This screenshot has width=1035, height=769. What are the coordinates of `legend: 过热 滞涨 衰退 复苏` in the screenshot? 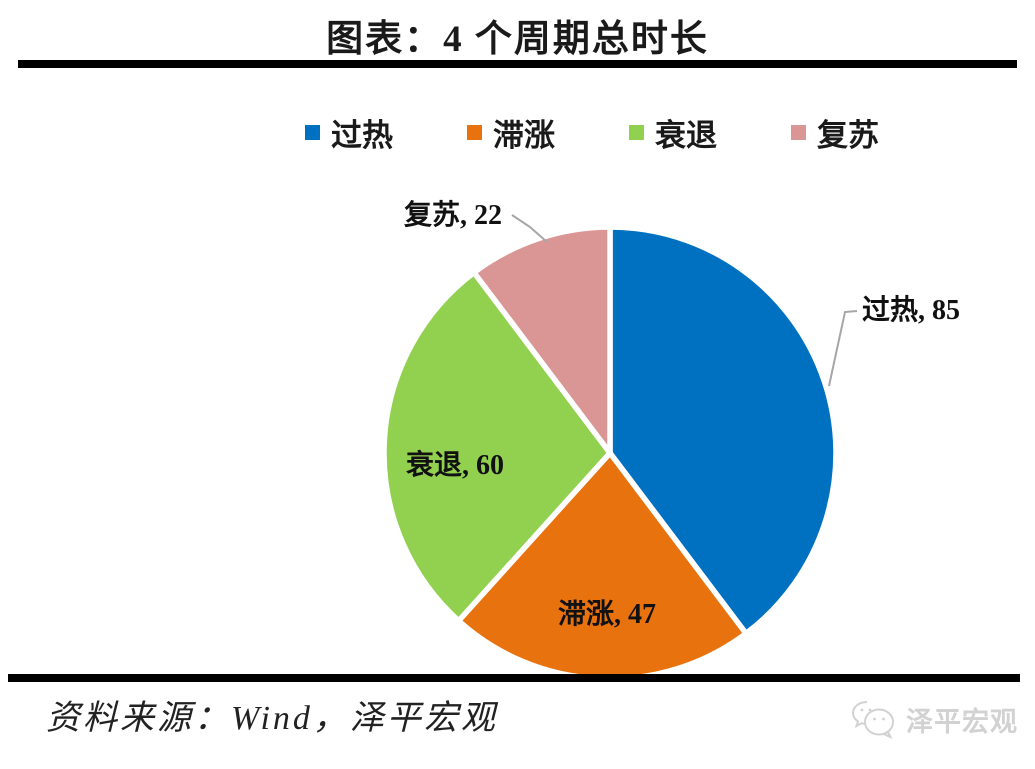 It's located at (517, 132).